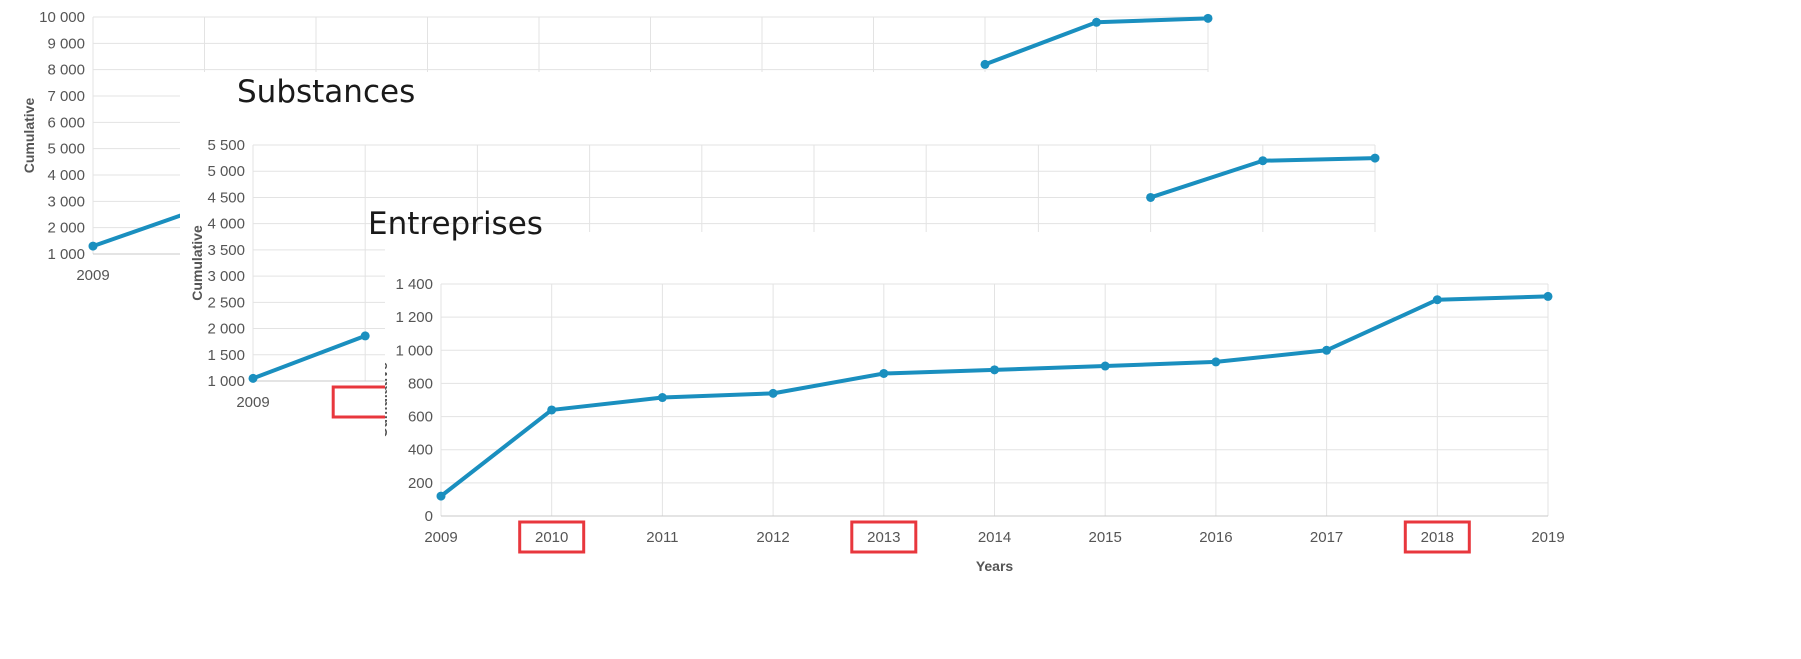 This screenshot has height=659, width=1801. What do you see at coordinates (429, 516) in the screenshot?
I see `y-tick-label: 0` at bounding box center [429, 516].